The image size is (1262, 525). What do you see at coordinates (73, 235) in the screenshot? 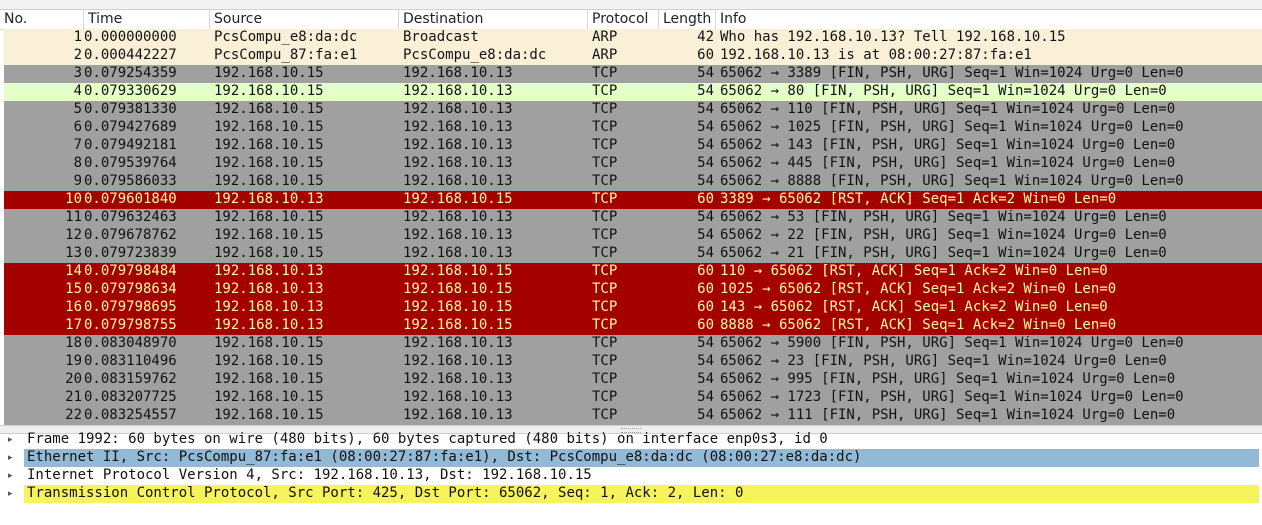
I see `packet-number: 12` at bounding box center [73, 235].